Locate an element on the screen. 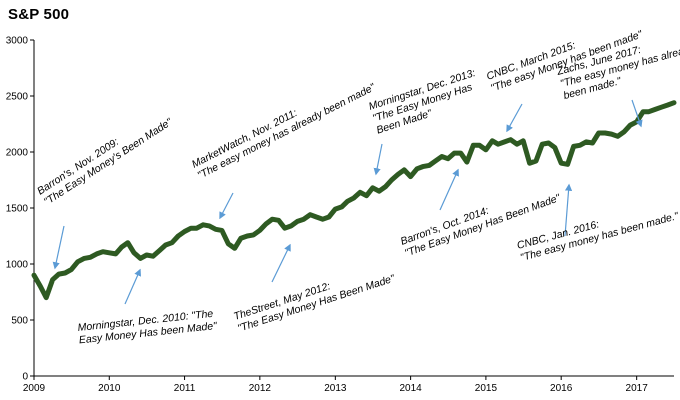 Image resolution: width=680 pixels, height=400 pixels. y-tick-label: 3000 is located at coordinates (17, 41).